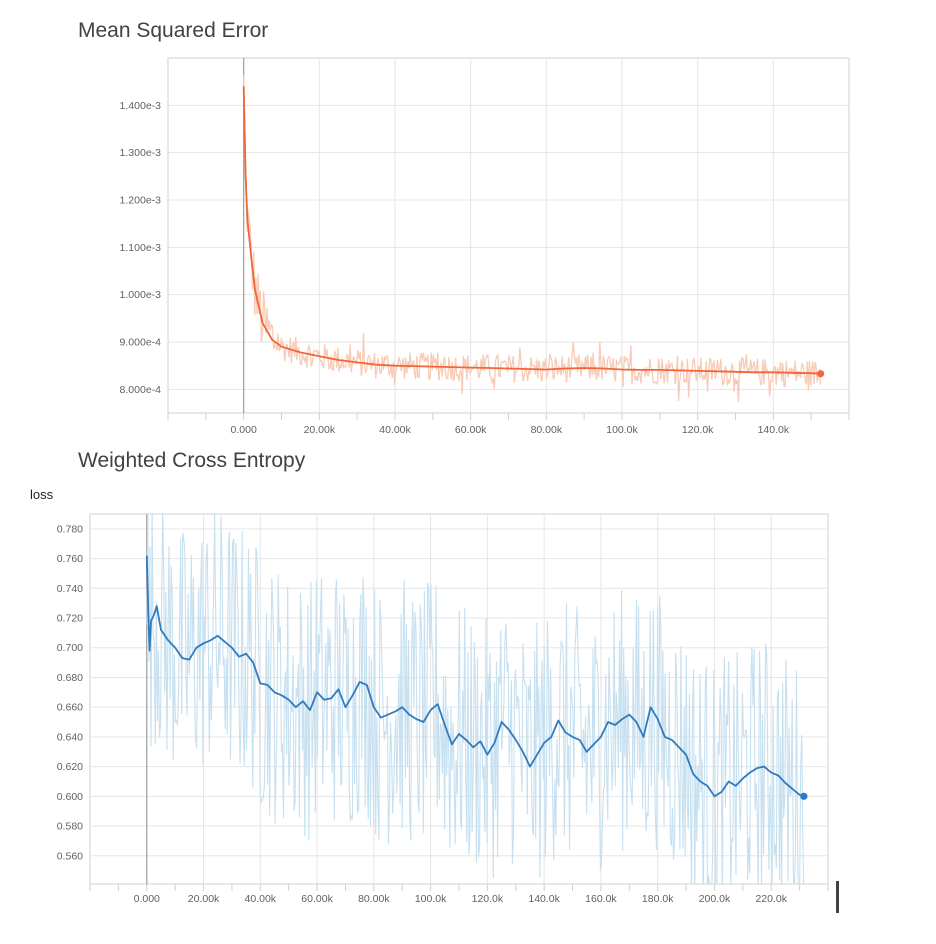 The height and width of the screenshot is (944, 936). Describe the element at coordinates (70, 619) in the screenshot. I see `y-tick-label: 0.720` at that location.